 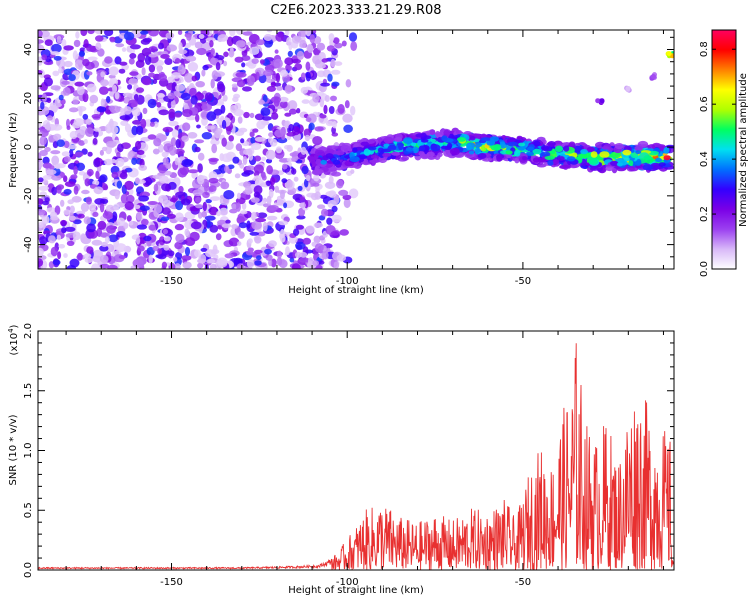 I want to click on snr-y-multiplier-close: ), so click(x=14, y=326).